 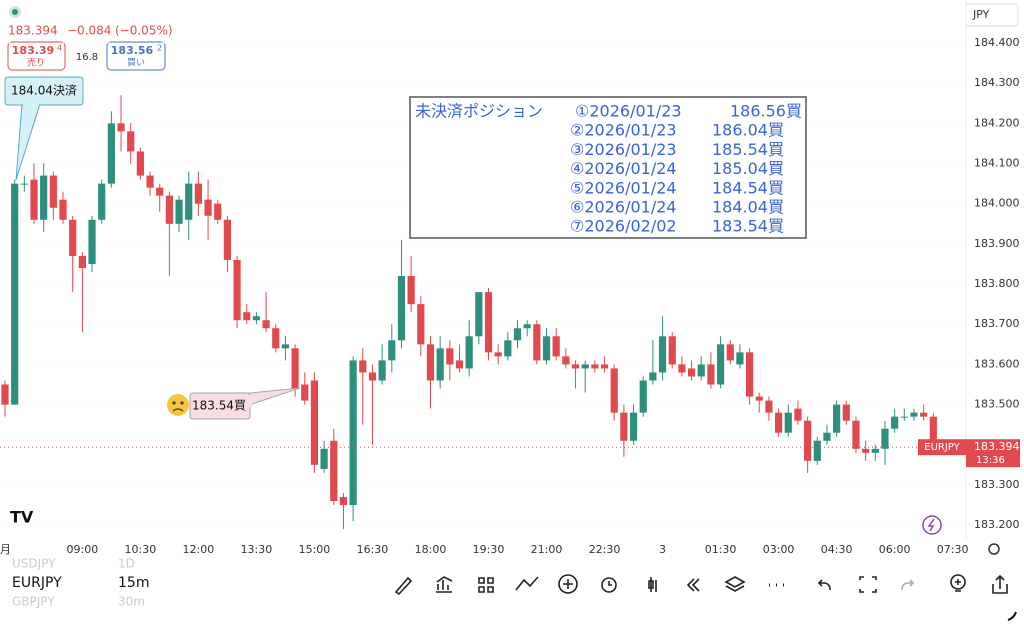 I want to click on watch-symbol: GBPJPY, so click(x=33, y=602).